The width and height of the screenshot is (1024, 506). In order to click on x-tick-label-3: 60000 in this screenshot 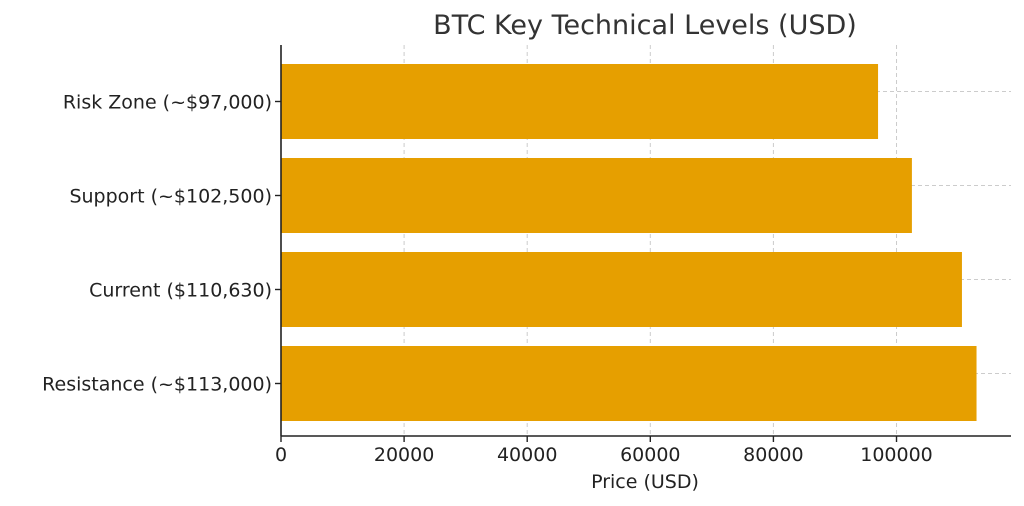, I will do `click(650, 455)`.